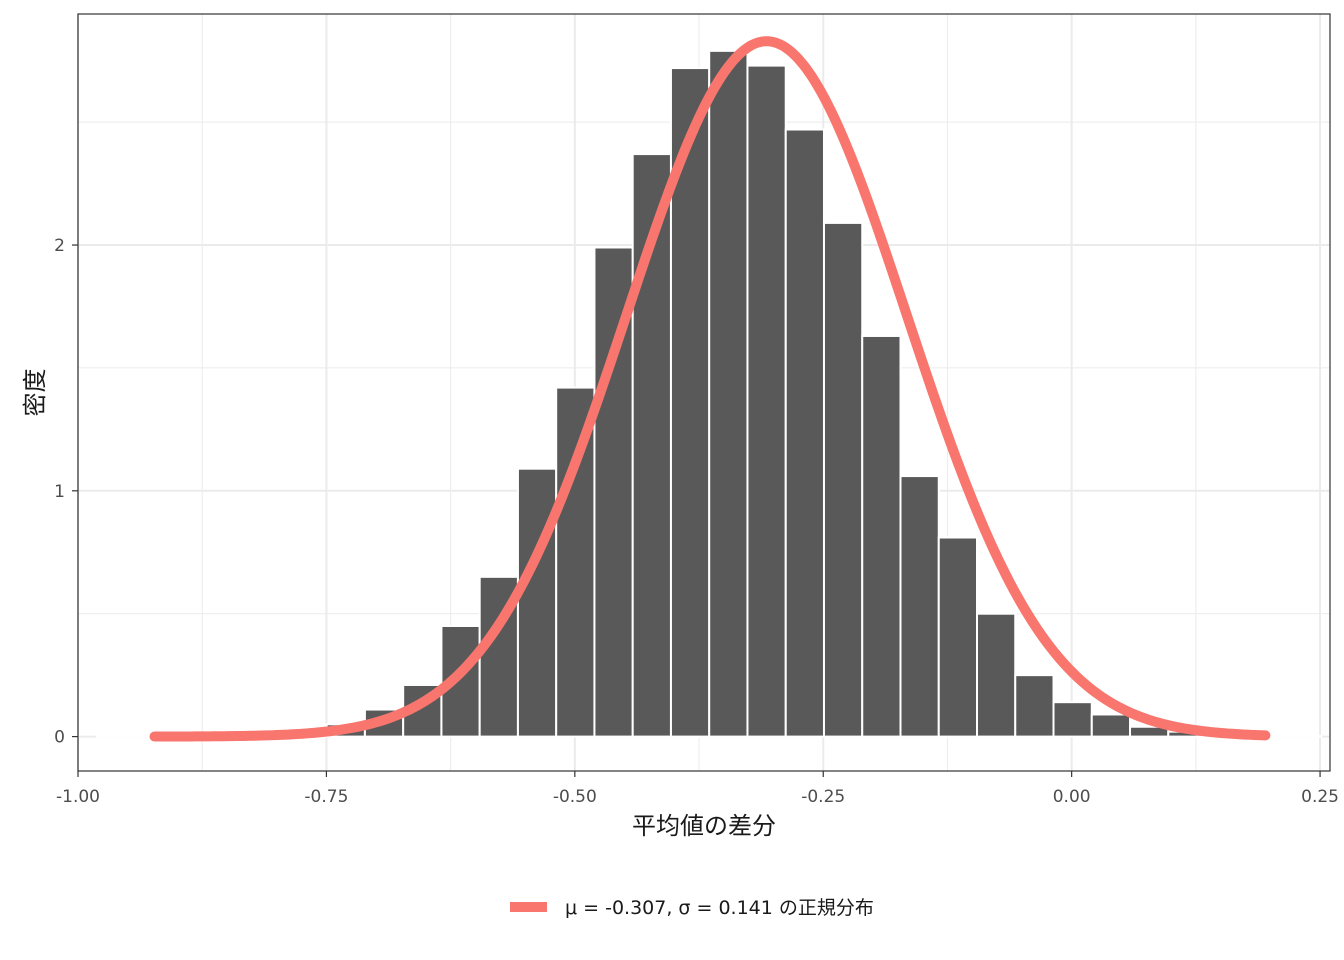  Describe the element at coordinates (78, 797) in the screenshot. I see `x-tick-label: -1.00` at that location.